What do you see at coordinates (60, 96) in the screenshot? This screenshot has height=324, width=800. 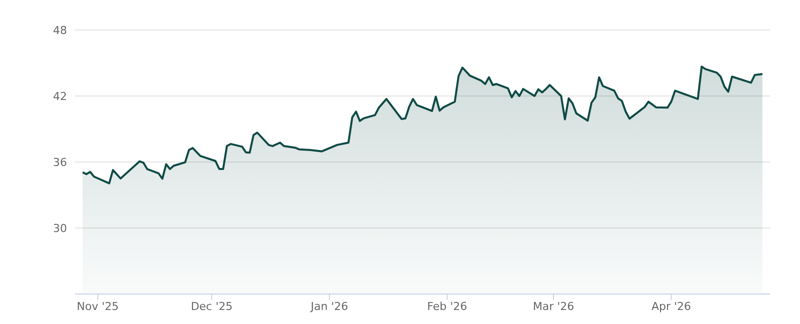 I see `y-tick-label: 42` at bounding box center [60, 96].